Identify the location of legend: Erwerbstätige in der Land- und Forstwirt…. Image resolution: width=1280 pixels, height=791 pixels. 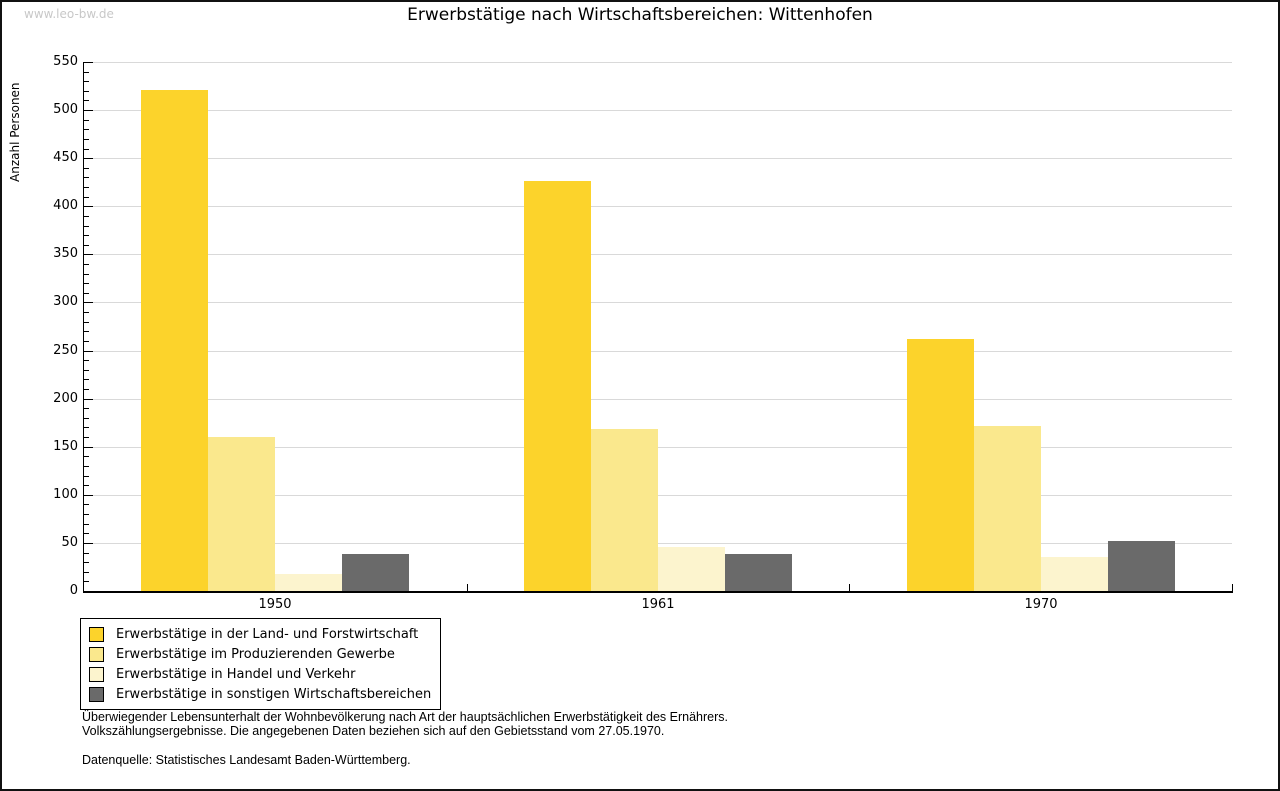
(261, 664).